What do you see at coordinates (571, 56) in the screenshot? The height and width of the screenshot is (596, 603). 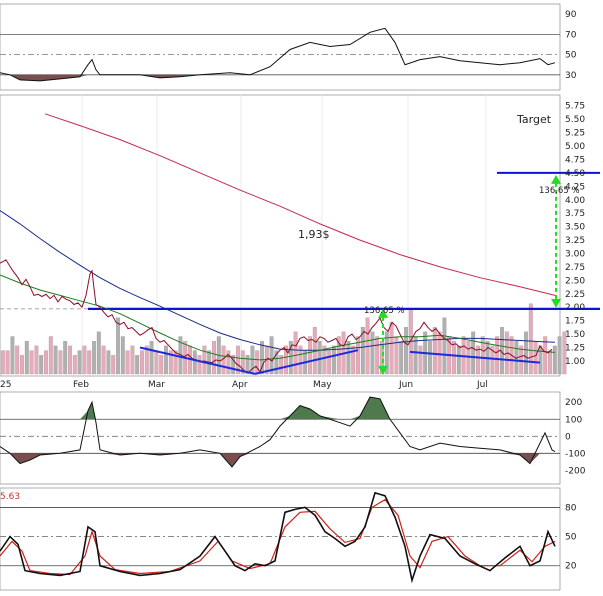 I see `rsi-tick-label: 50` at bounding box center [571, 56].